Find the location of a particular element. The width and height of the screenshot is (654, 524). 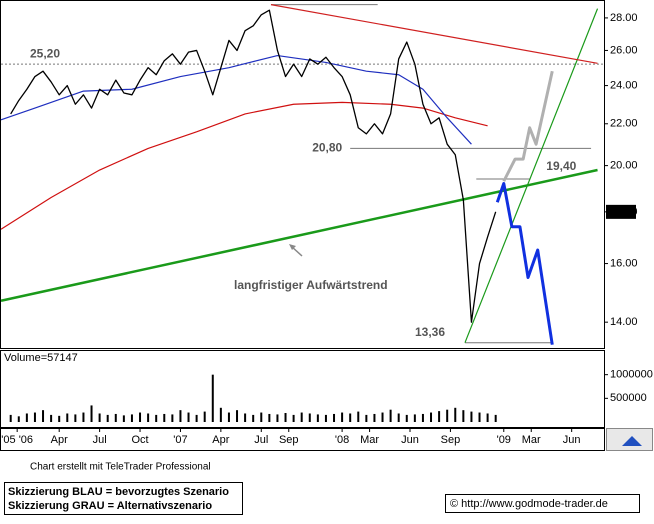

annotation-arrowhead is located at coordinates (292, 247).